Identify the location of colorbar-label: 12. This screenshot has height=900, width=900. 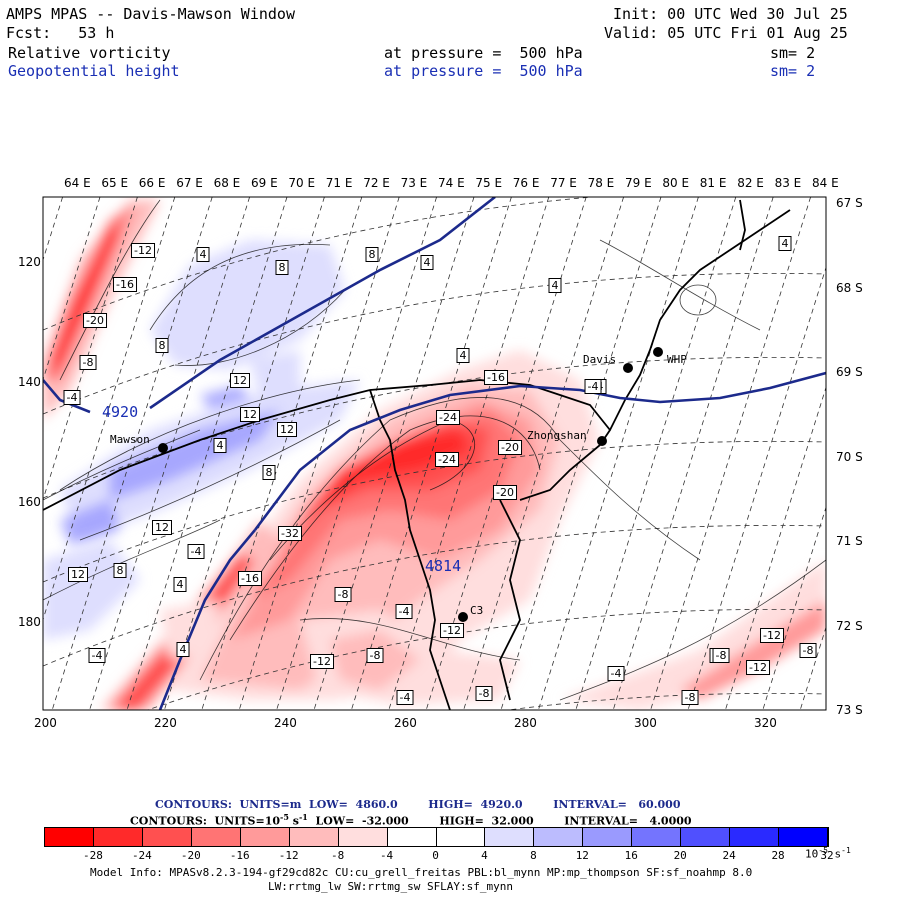
(582, 855).